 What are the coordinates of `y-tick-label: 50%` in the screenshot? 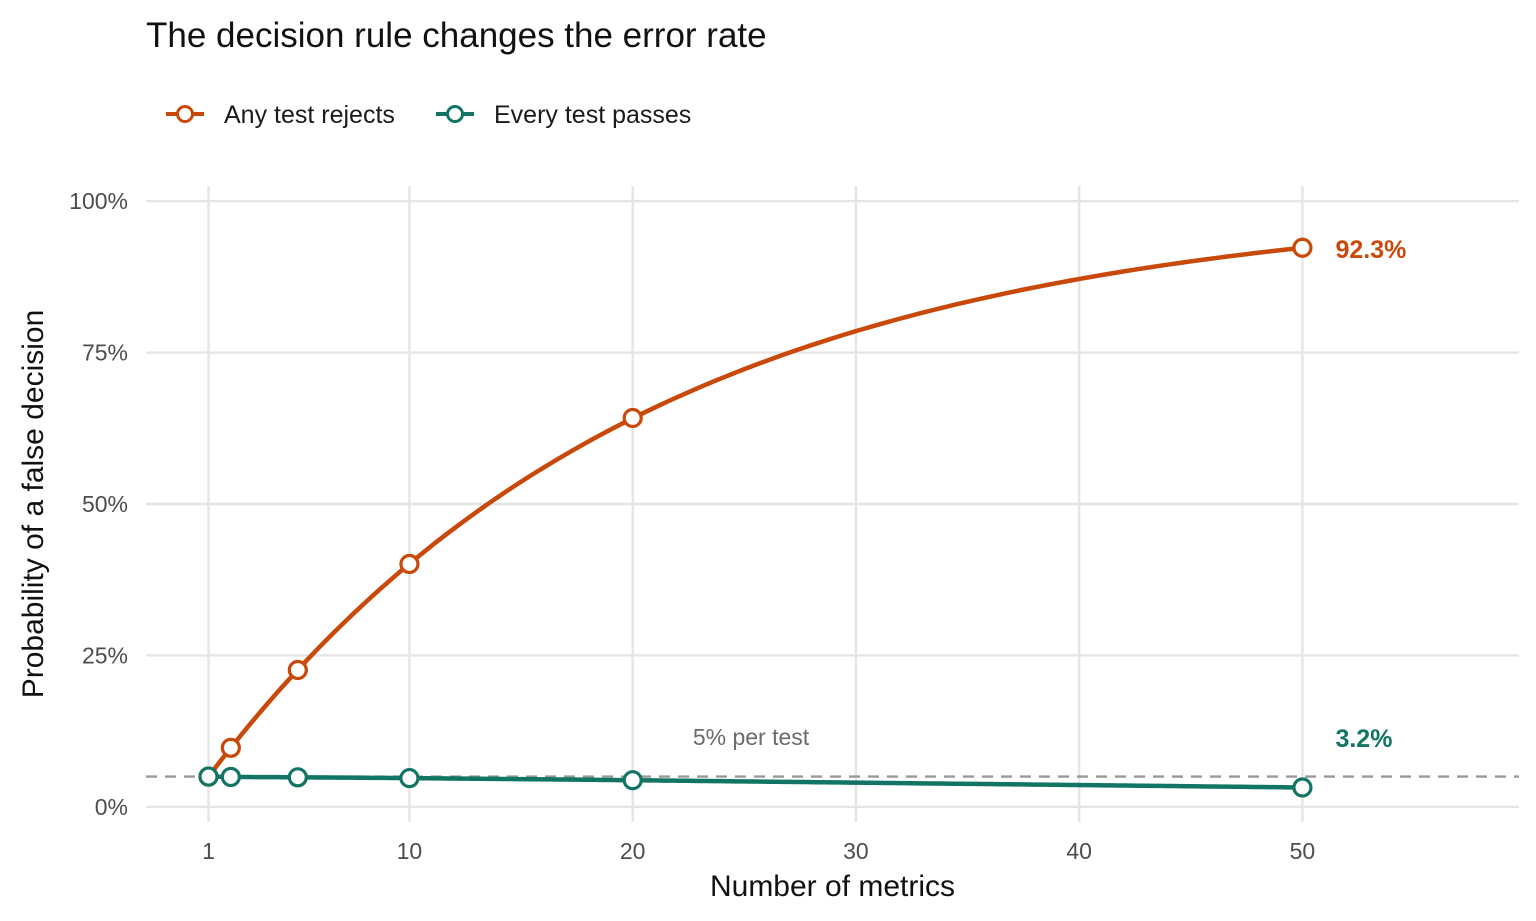 It's located at (105, 504).